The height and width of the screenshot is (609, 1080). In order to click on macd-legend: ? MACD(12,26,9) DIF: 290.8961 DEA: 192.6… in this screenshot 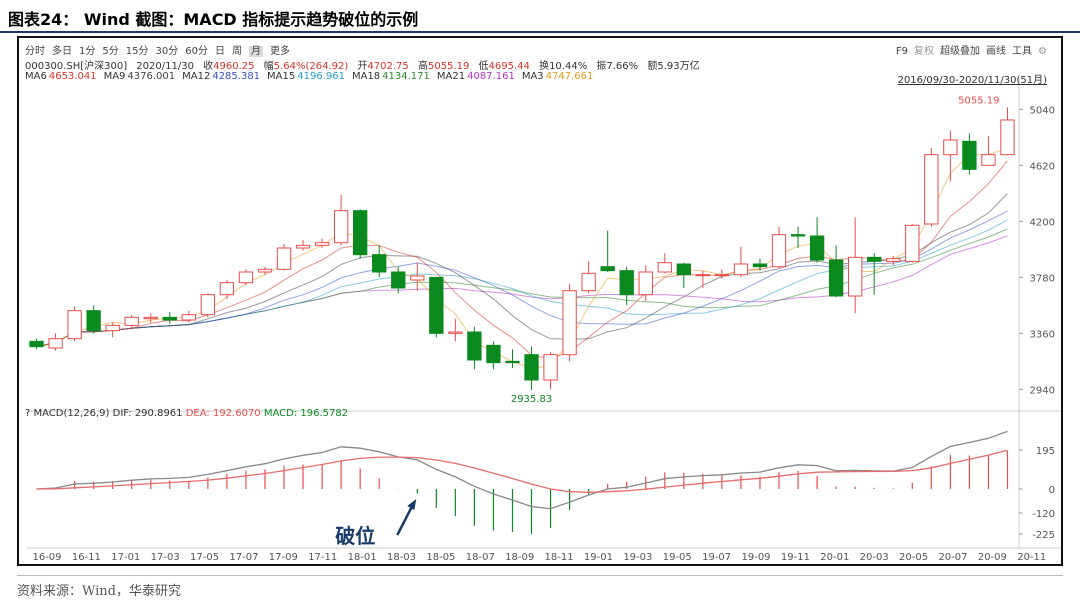, I will do `click(186, 413)`.